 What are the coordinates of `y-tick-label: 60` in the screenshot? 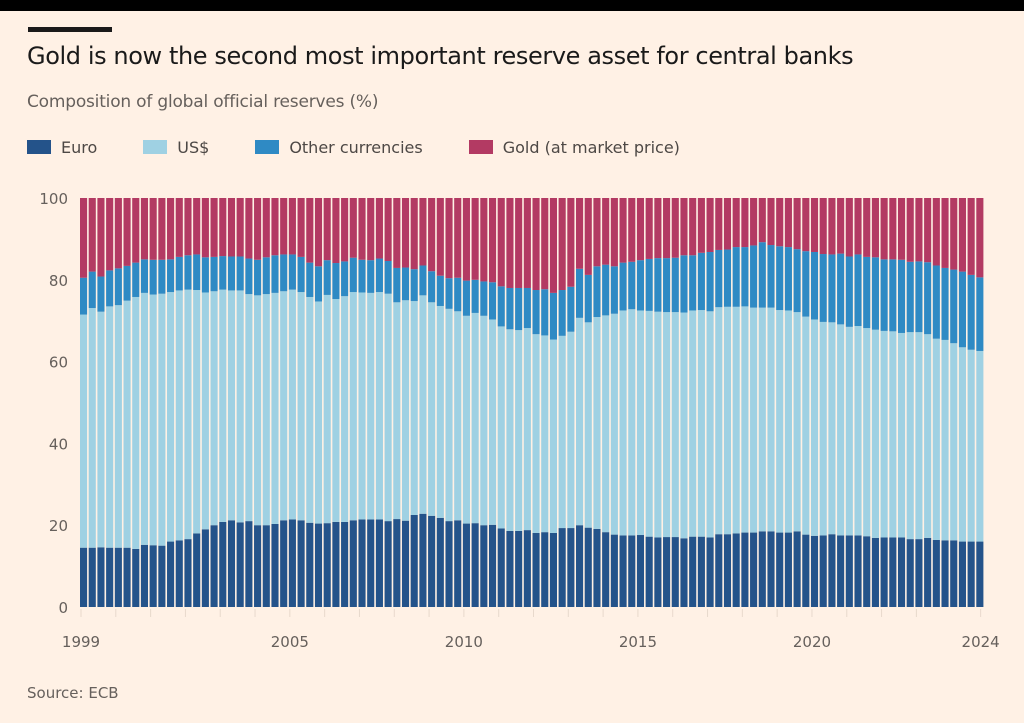 It's located at (58, 363).